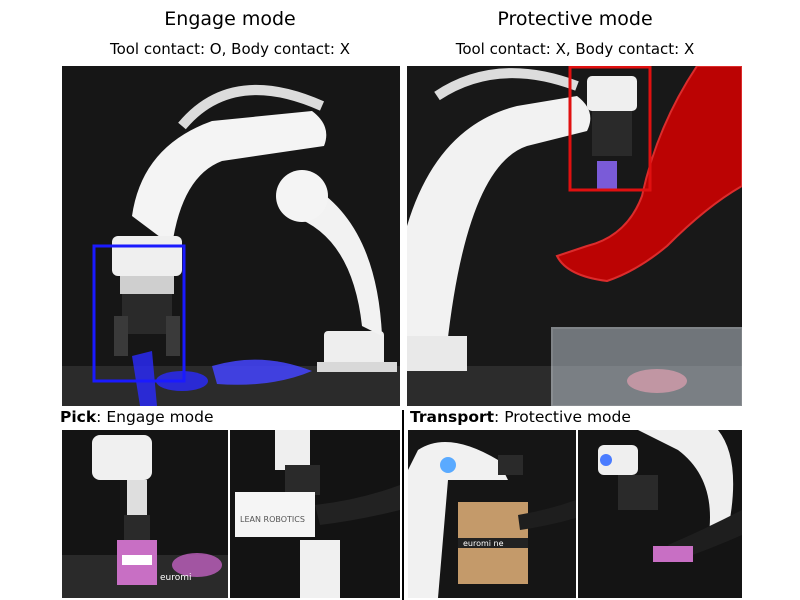 This screenshot has width=800, height=600. What do you see at coordinates (483, 543) in the screenshot?
I see `neuromeka-box-label: euromi ne` at bounding box center [483, 543].